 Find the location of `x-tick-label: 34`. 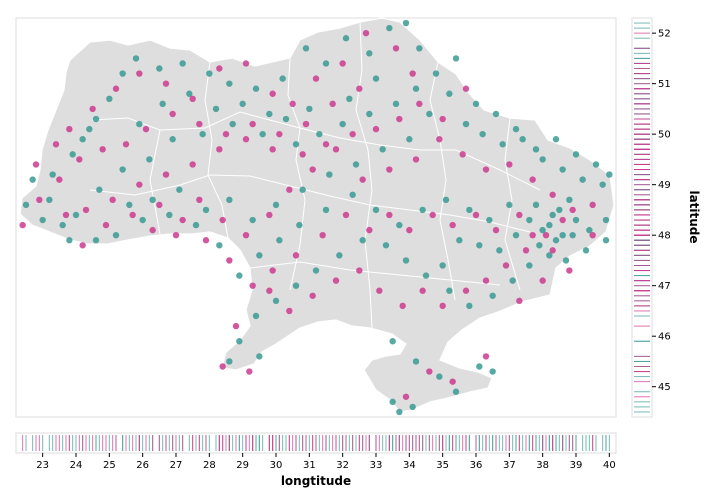

x-tick-label: 34 is located at coordinates (409, 465).